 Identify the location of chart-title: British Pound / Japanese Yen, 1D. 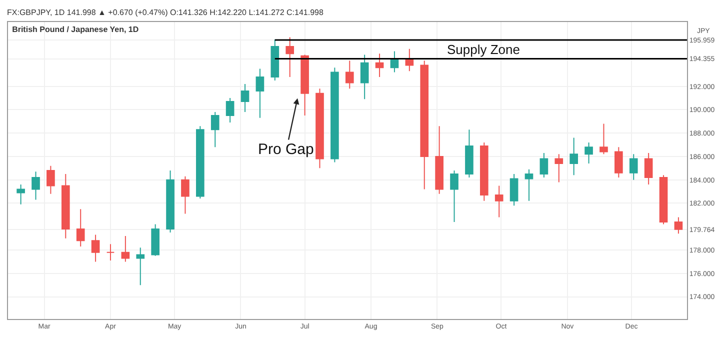
(75, 29).